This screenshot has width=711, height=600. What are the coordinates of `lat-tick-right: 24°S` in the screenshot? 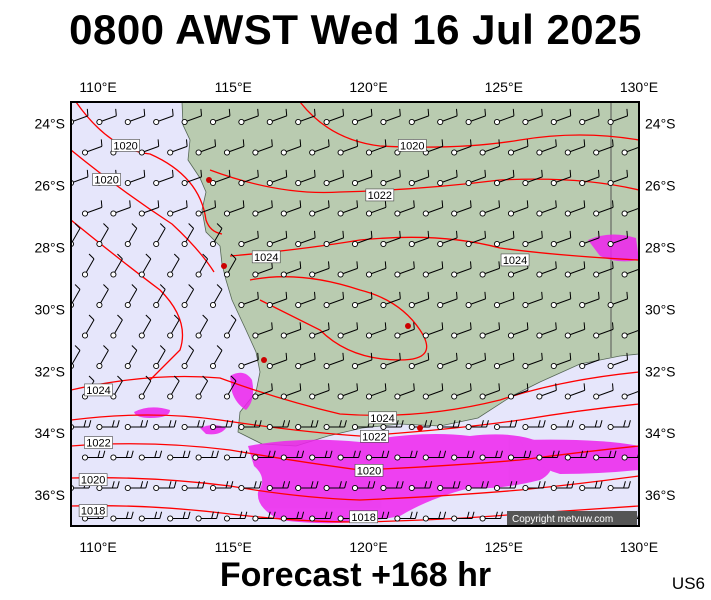 It's located at (660, 124).